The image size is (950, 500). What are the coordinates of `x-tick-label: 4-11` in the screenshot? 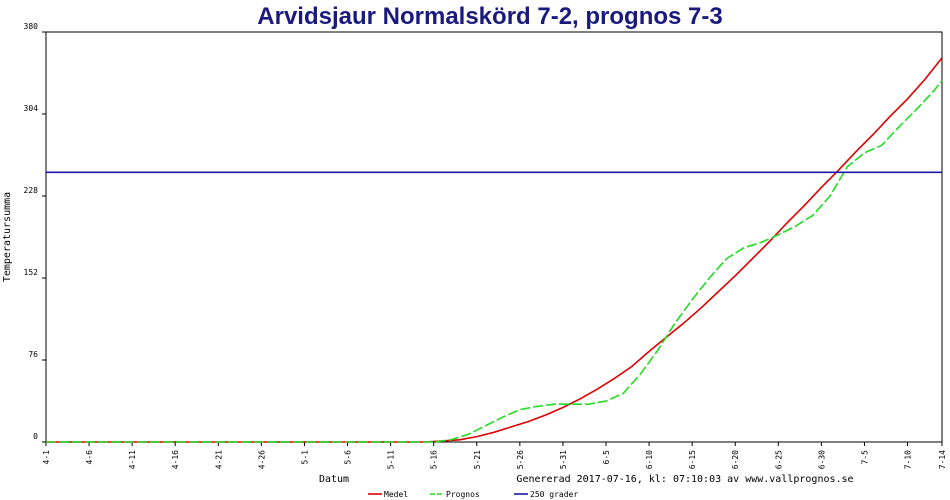 It's located at (132, 459).